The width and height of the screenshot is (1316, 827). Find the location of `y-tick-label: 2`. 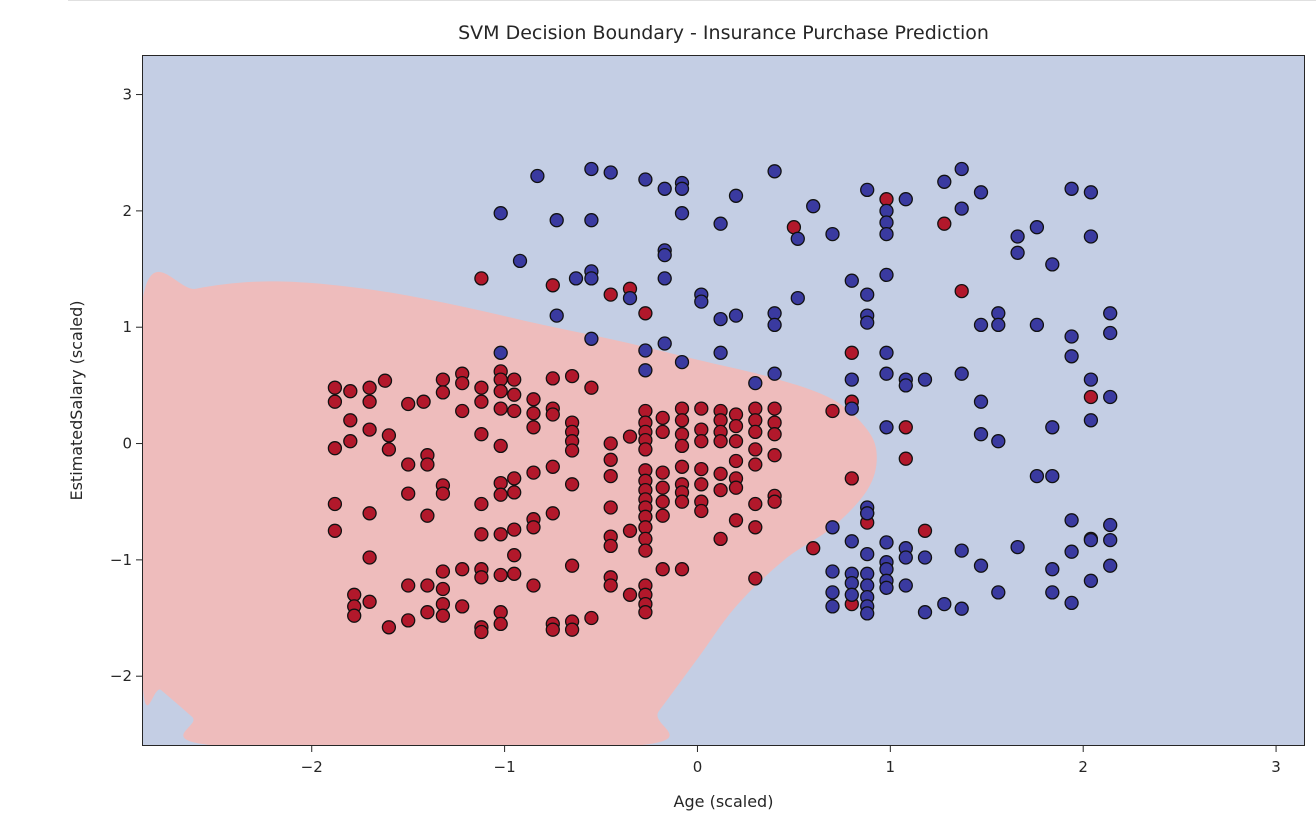

y-tick-label: 2 is located at coordinates (127, 211).